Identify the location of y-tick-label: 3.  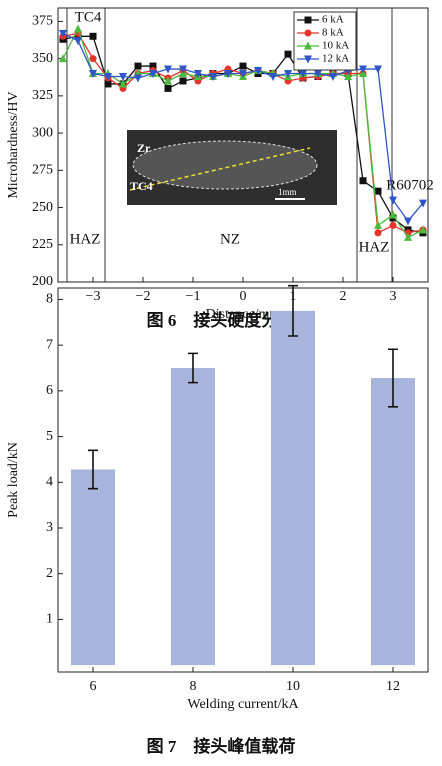
(49, 527).